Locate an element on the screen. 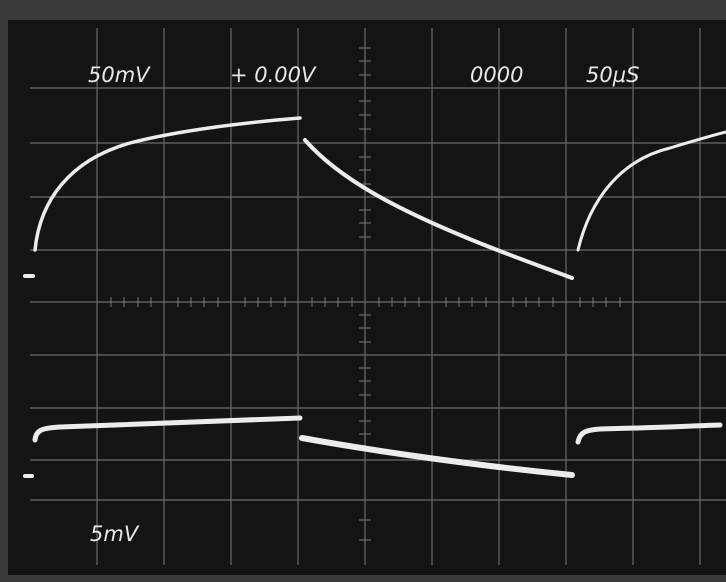  timebase: 50µS is located at coordinates (612, 75).